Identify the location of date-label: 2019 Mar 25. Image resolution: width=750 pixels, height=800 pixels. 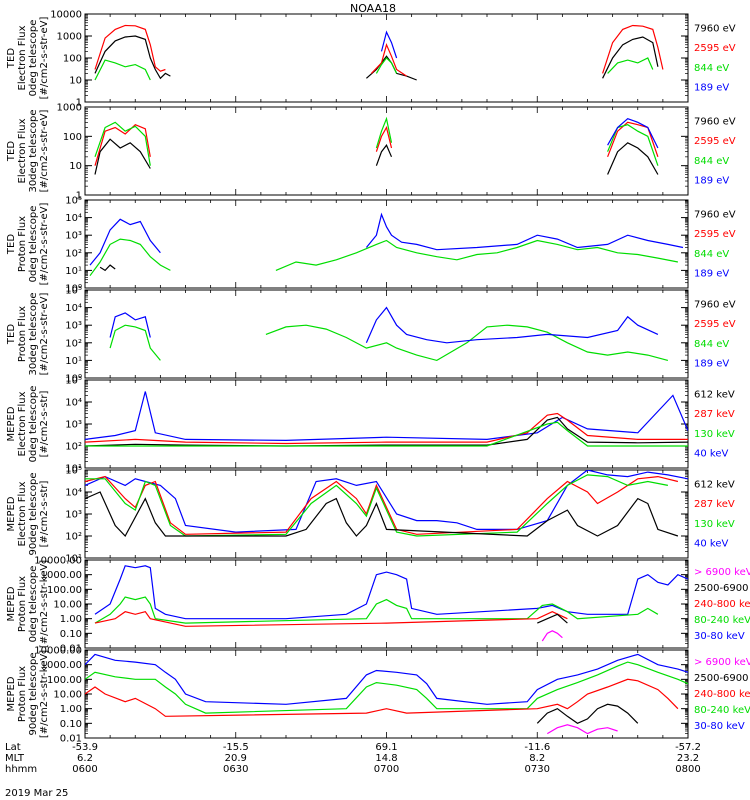
(36, 793).